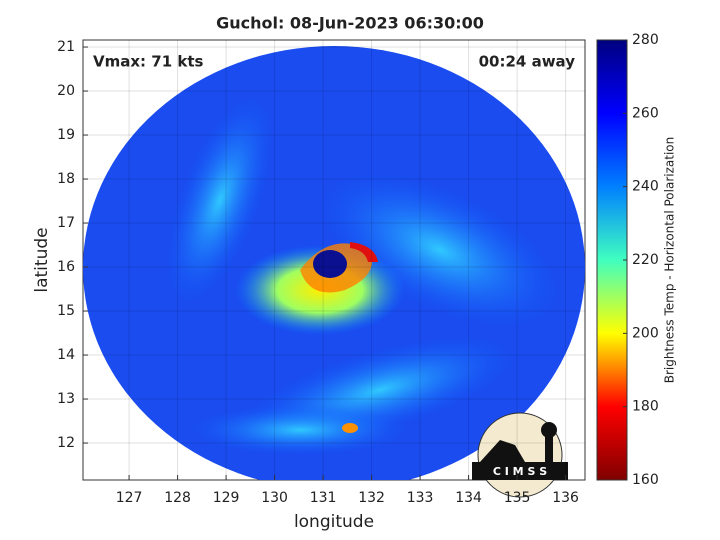 Image resolution: width=720 pixels, height=540 pixels. I want to click on logo: C I M S S, so click(520, 455).